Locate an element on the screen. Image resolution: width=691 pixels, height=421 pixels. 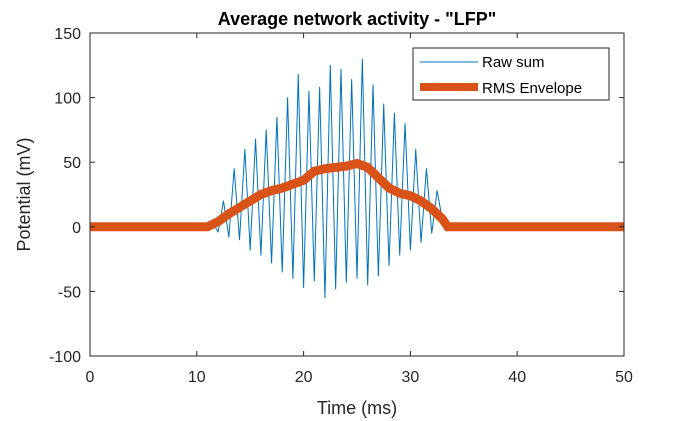
legend-label-raw-sum: Raw sum is located at coordinates (513, 62).